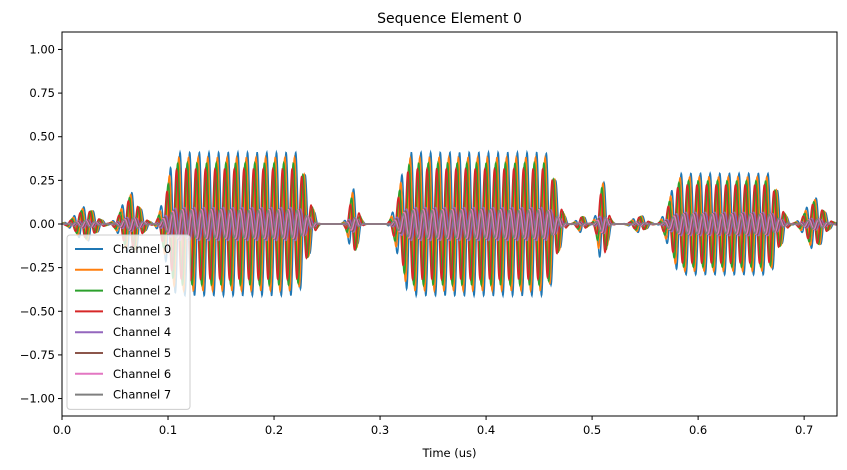  Describe the element at coordinates (42, 93) in the screenshot. I see `y-tick-label: 0.75` at that location.